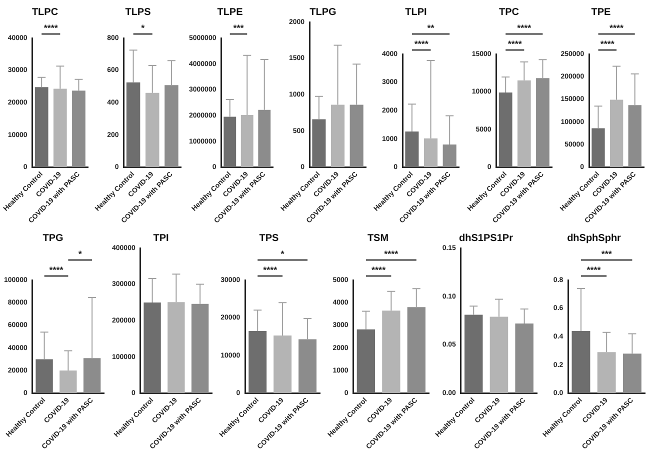 This screenshot has width=649, height=451. I want to click on chart-title: TPE, so click(602, 12).